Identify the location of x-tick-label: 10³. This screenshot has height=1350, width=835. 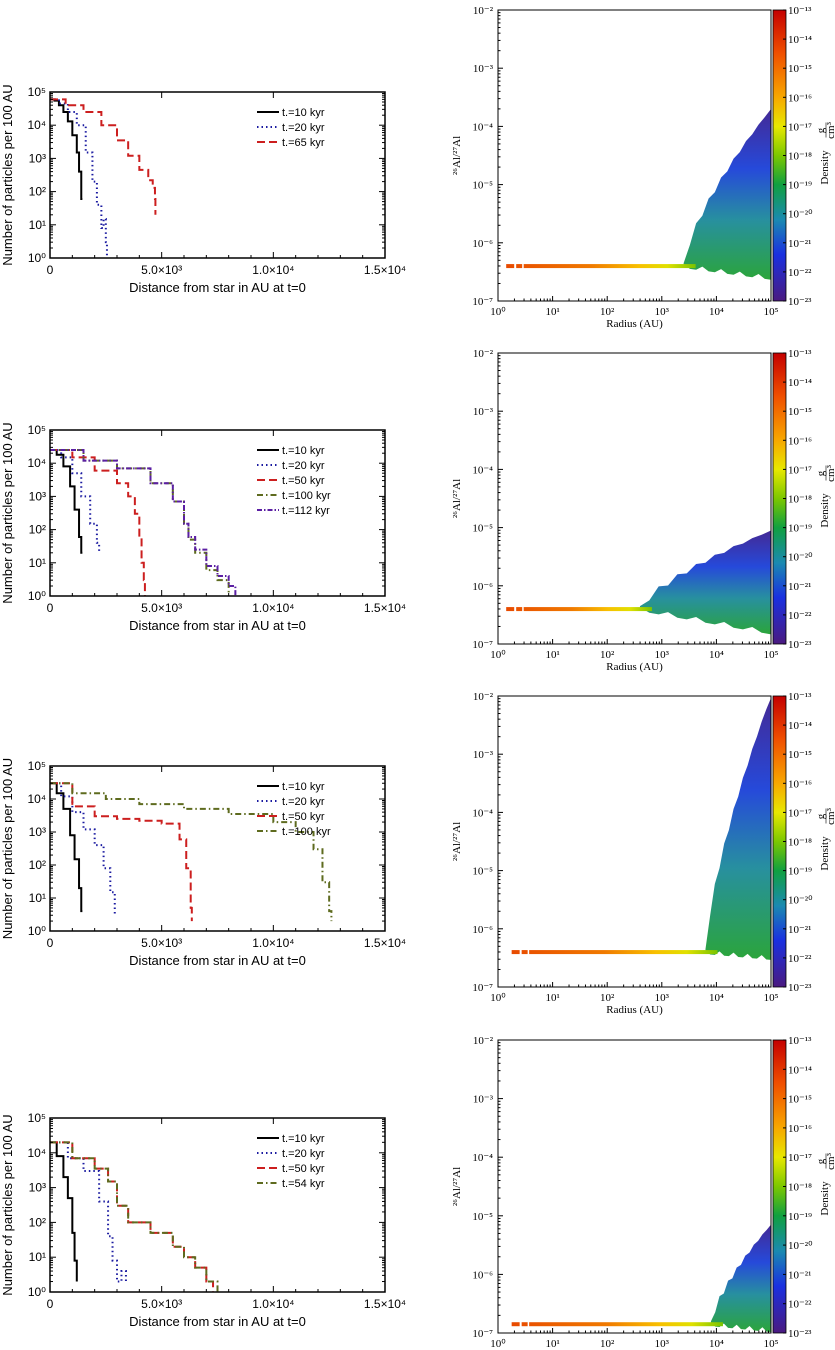
(662, 655).